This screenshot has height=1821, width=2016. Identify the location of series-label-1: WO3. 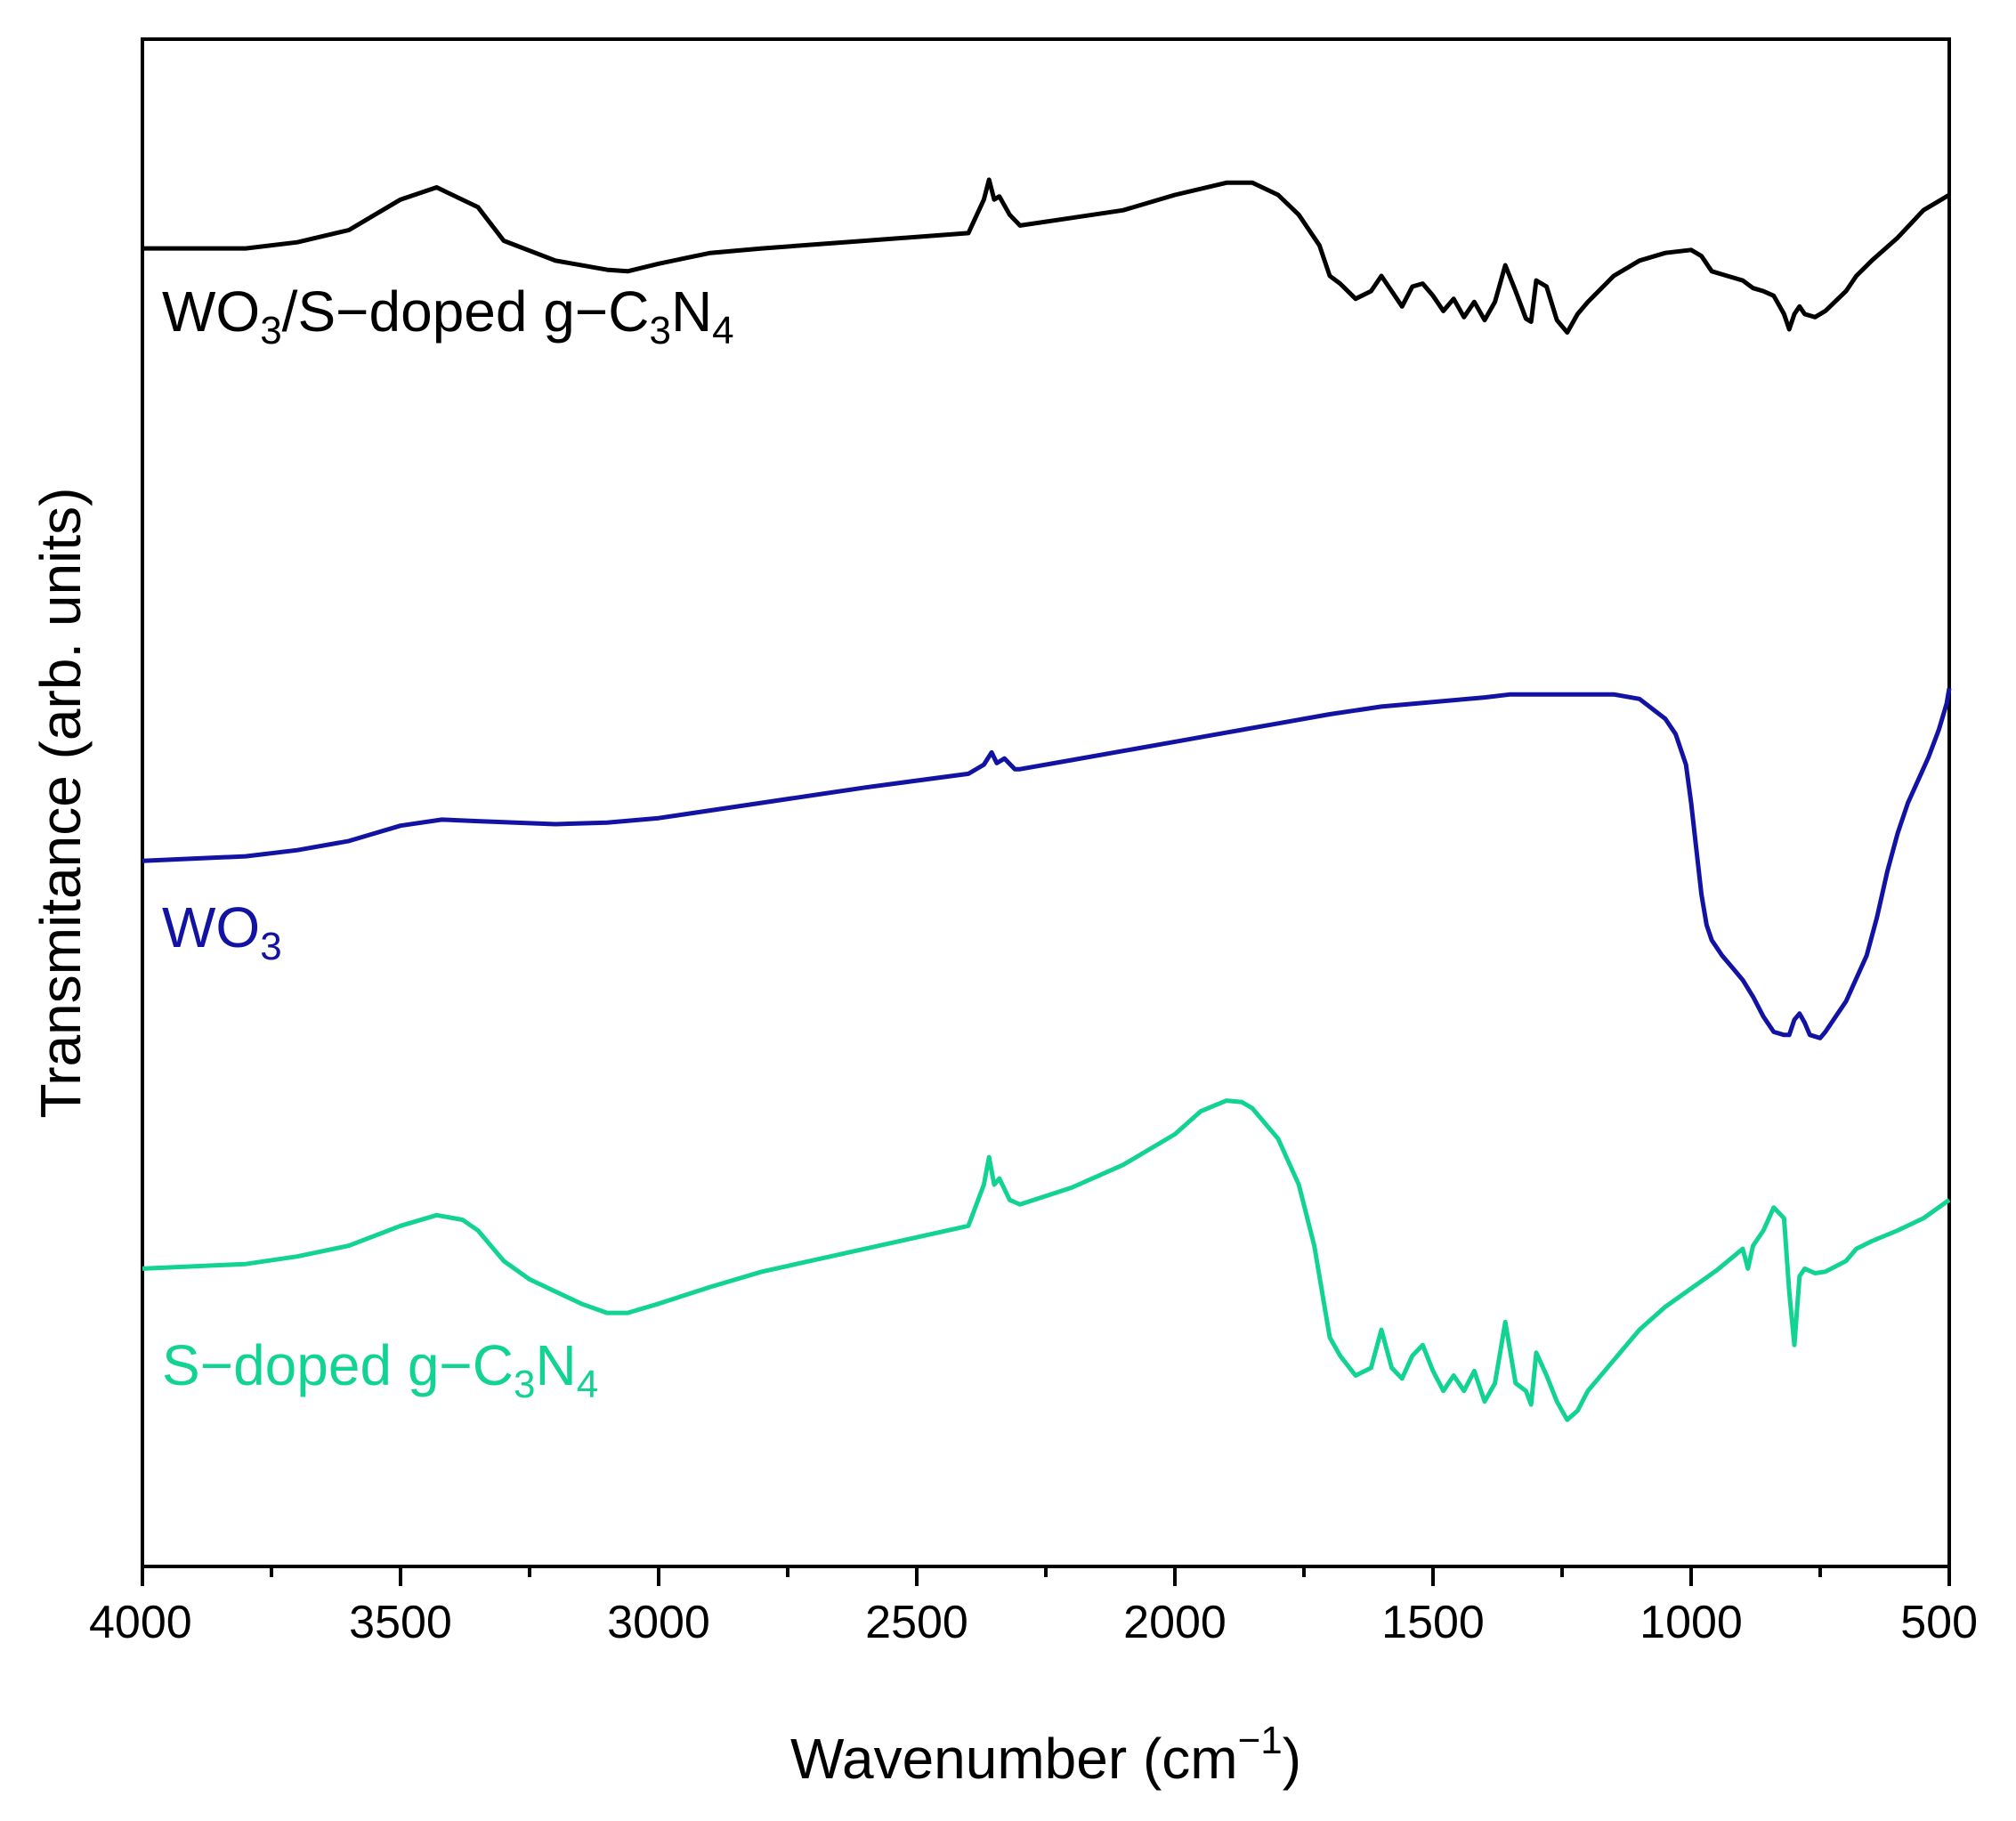
(222, 931).